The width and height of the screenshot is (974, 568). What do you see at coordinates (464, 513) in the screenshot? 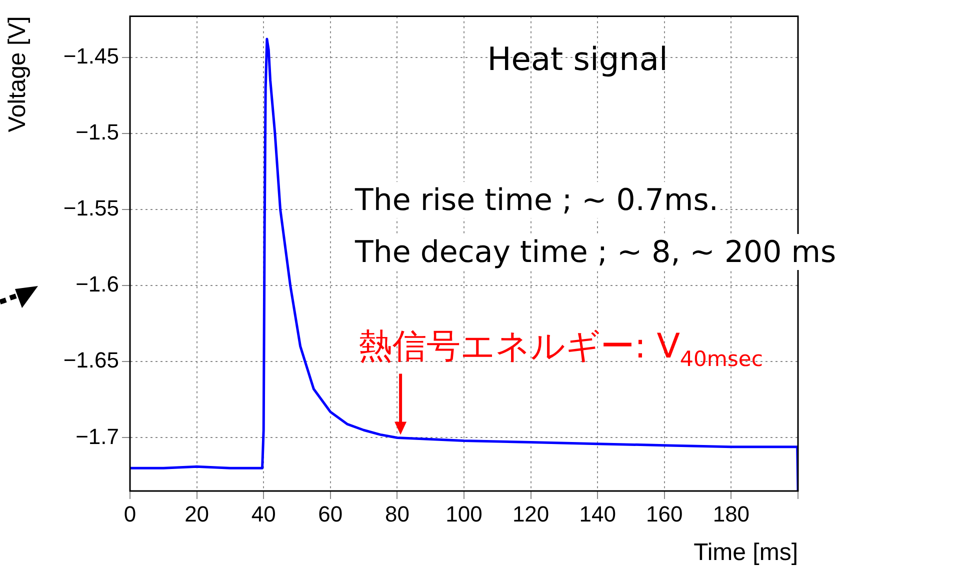
I see `x-tick-label: 100` at bounding box center [464, 513].